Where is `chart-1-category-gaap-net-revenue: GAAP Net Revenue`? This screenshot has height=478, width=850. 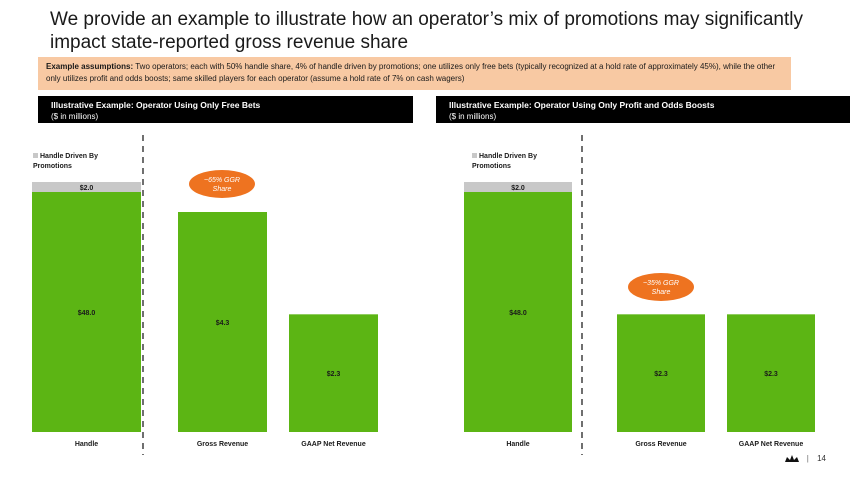 chart-1-category-gaap-net-revenue: GAAP Net Revenue is located at coordinates (333, 444).